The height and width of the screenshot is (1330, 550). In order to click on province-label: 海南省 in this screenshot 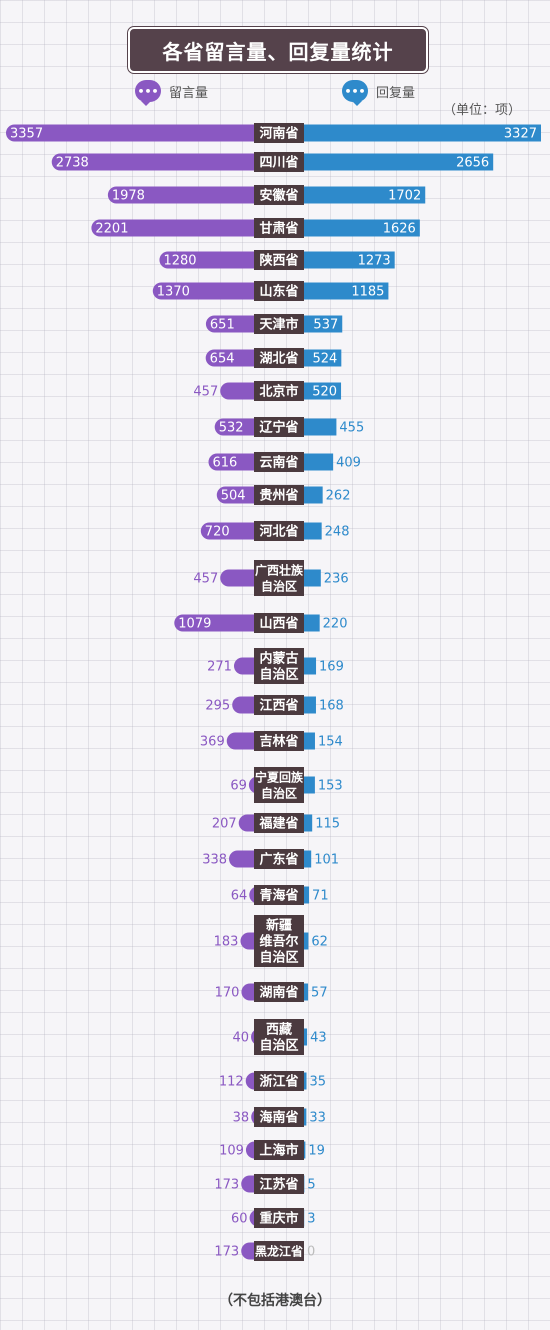, I will do `click(278, 1118)`.